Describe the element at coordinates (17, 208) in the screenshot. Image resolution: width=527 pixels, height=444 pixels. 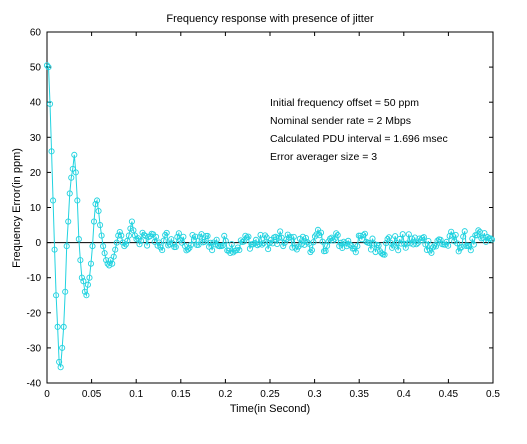
I see `y-axis-label: Frequency Error(in ppm)` at that location.